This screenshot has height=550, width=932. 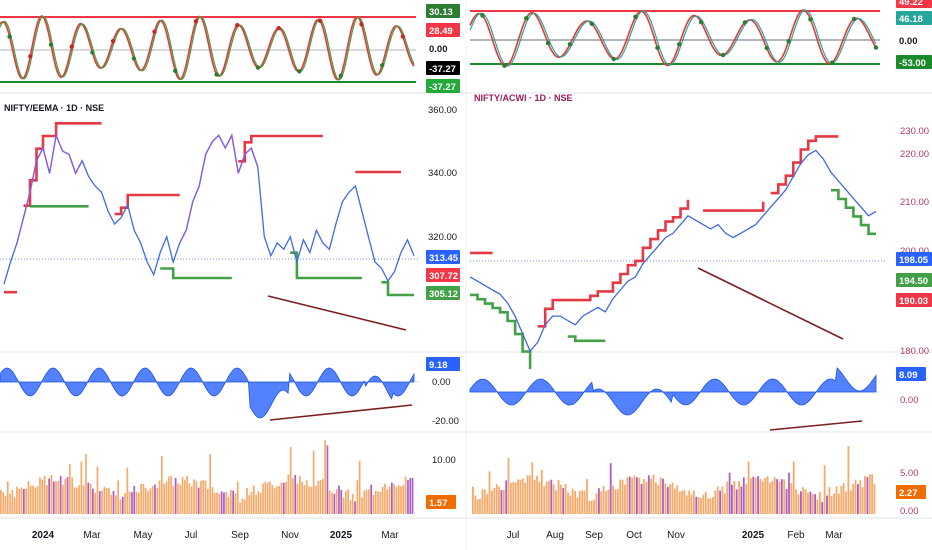 What do you see at coordinates (911, 492) in the screenshot?
I see `right-volume-badge` at bounding box center [911, 492].